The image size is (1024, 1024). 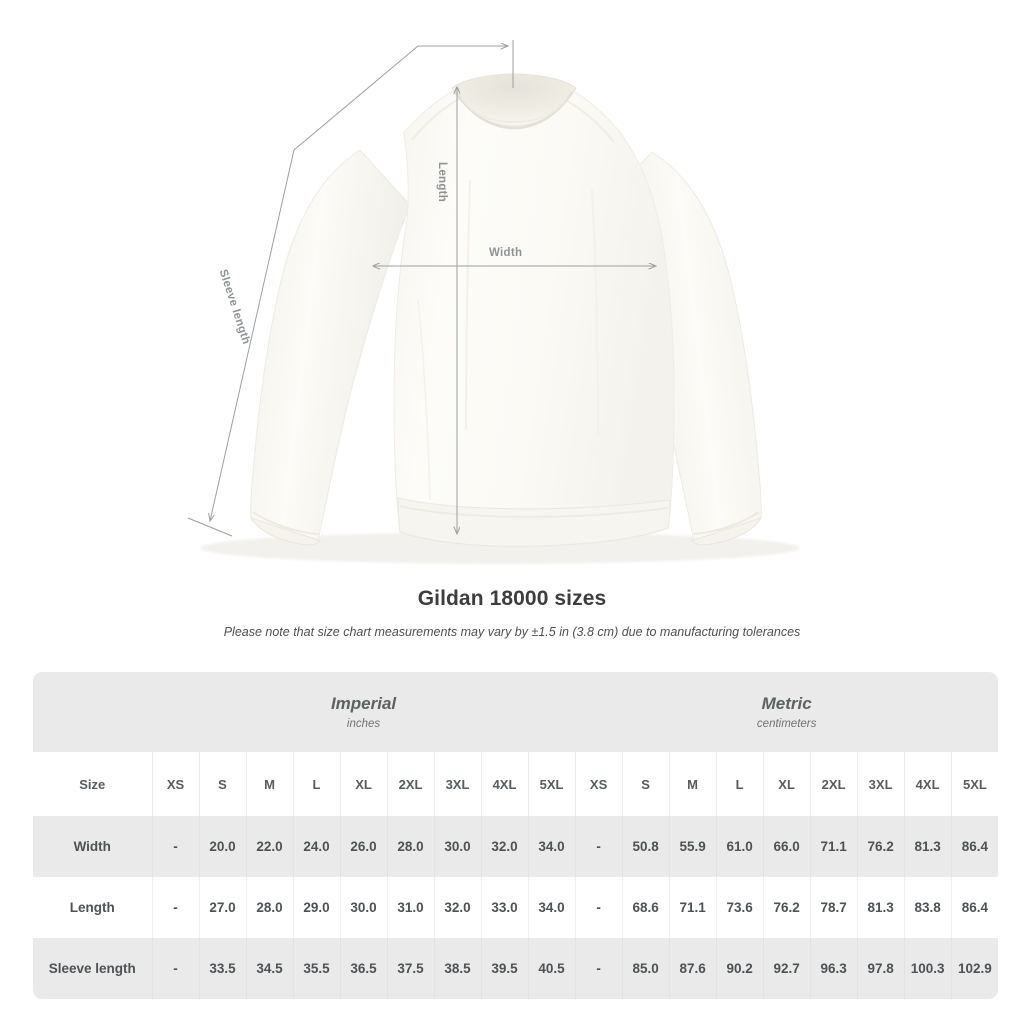 What do you see at coordinates (411, 846) in the screenshot?
I see `cell-imperial-width-2xl: 28.0` at bounding box center [411, 846].